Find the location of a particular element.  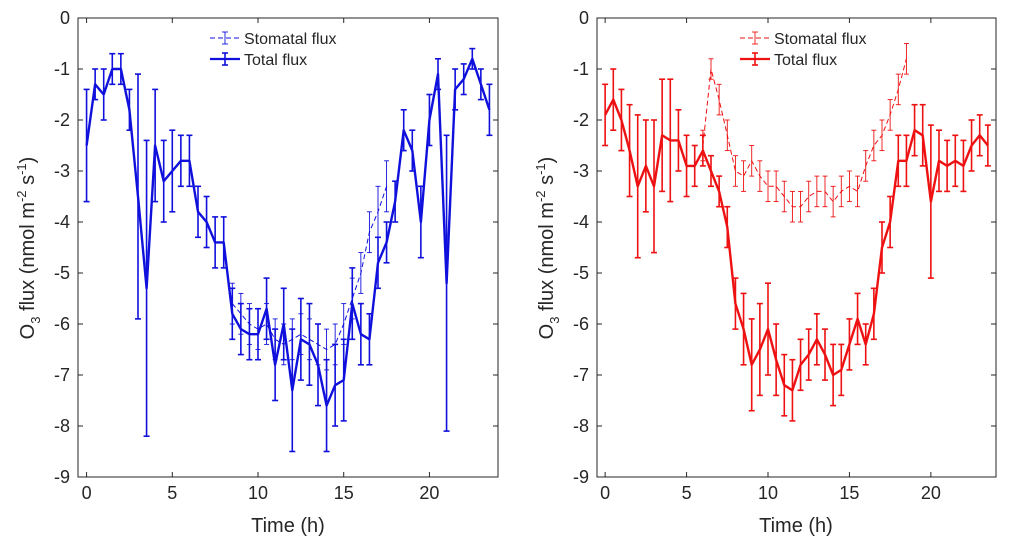

series-stomatal is located at coordinates (804, 133).